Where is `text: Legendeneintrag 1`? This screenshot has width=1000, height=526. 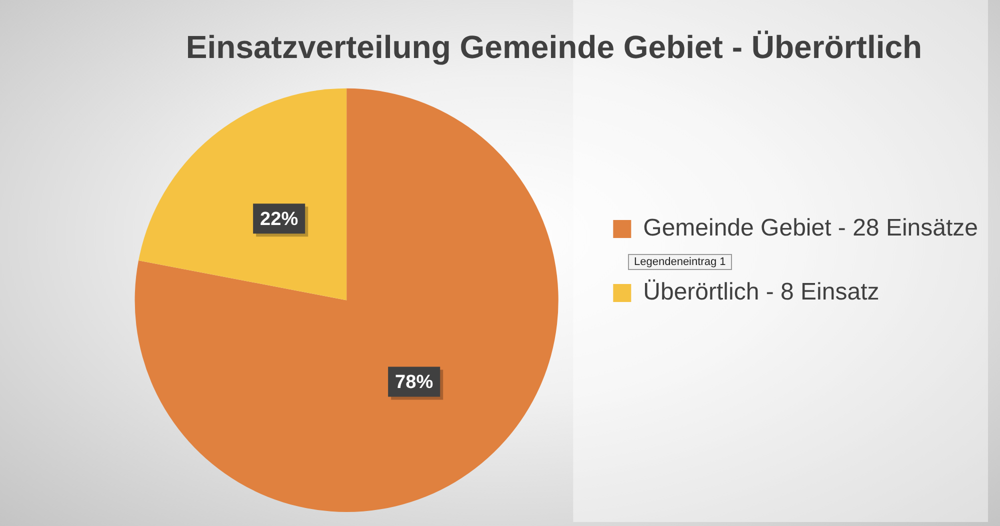
text: Legendeneintrag 1 is located at coordinates (680, 262).